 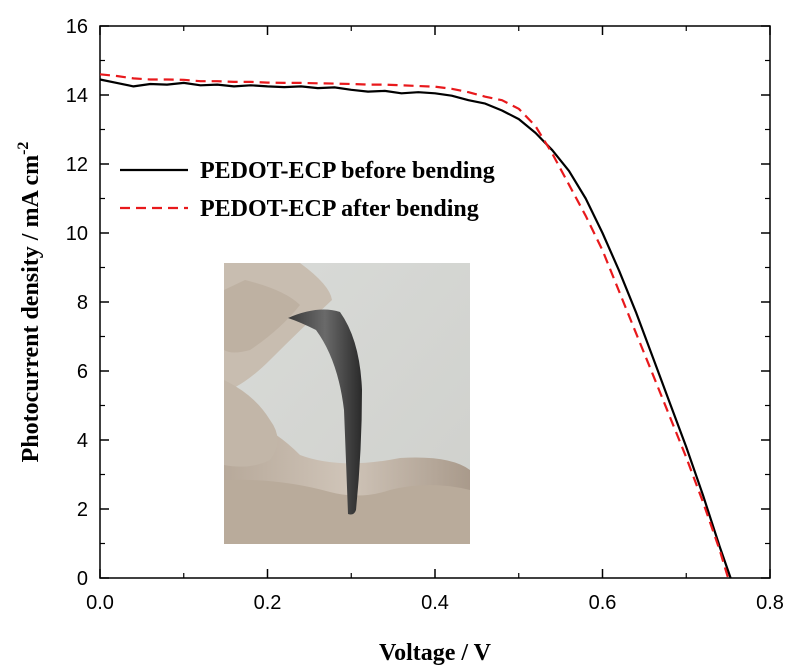 I want to click on x-tick-label: 0.0, so click(x=100, y=603).